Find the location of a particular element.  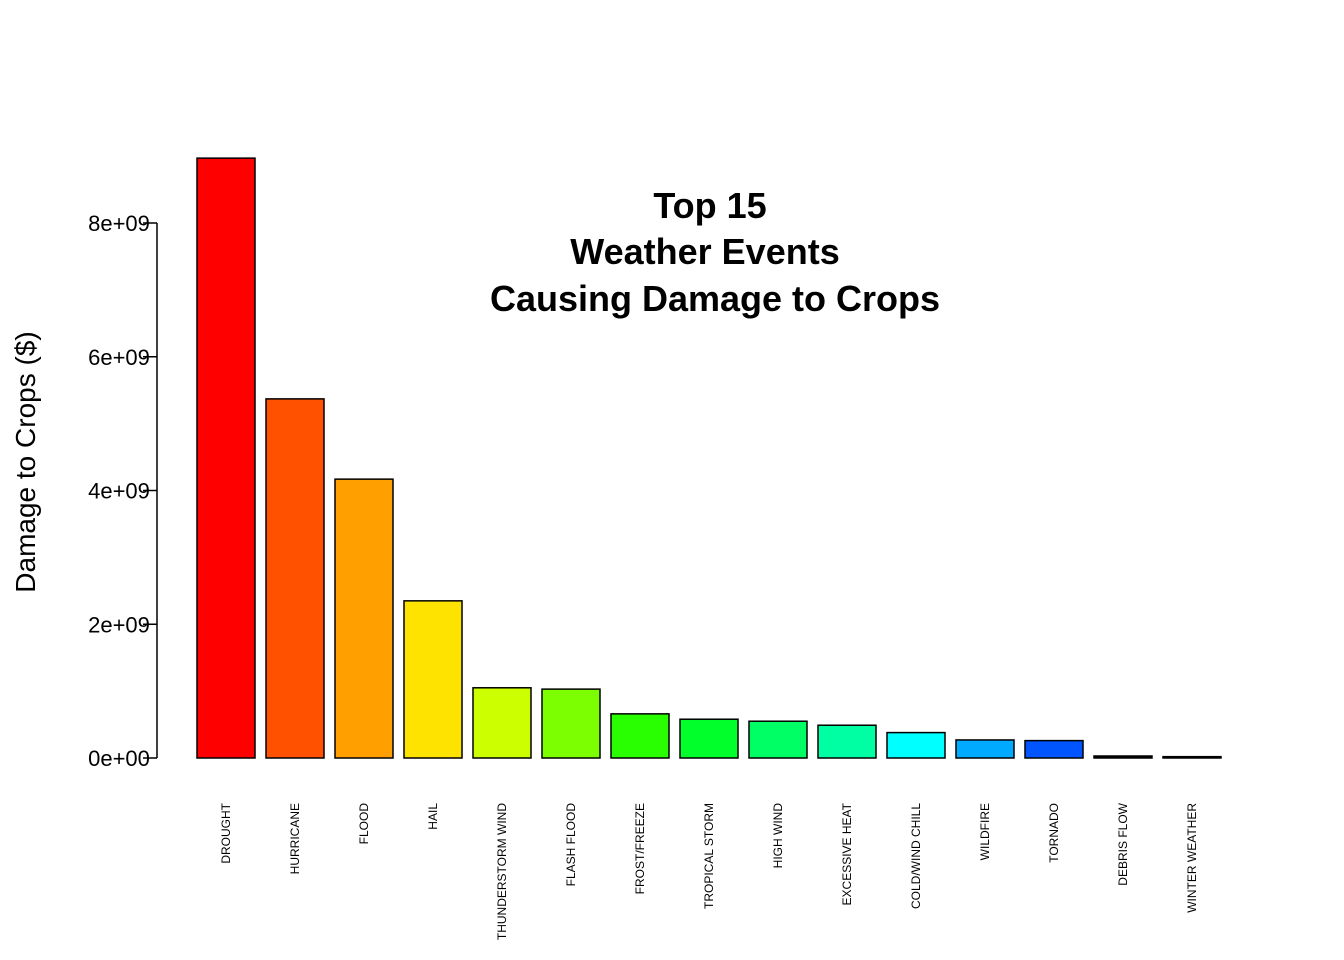

y-axis: 0e+00 2e+09 4e+09 6e+09 8e+09 is located at coordinates (123, 491).